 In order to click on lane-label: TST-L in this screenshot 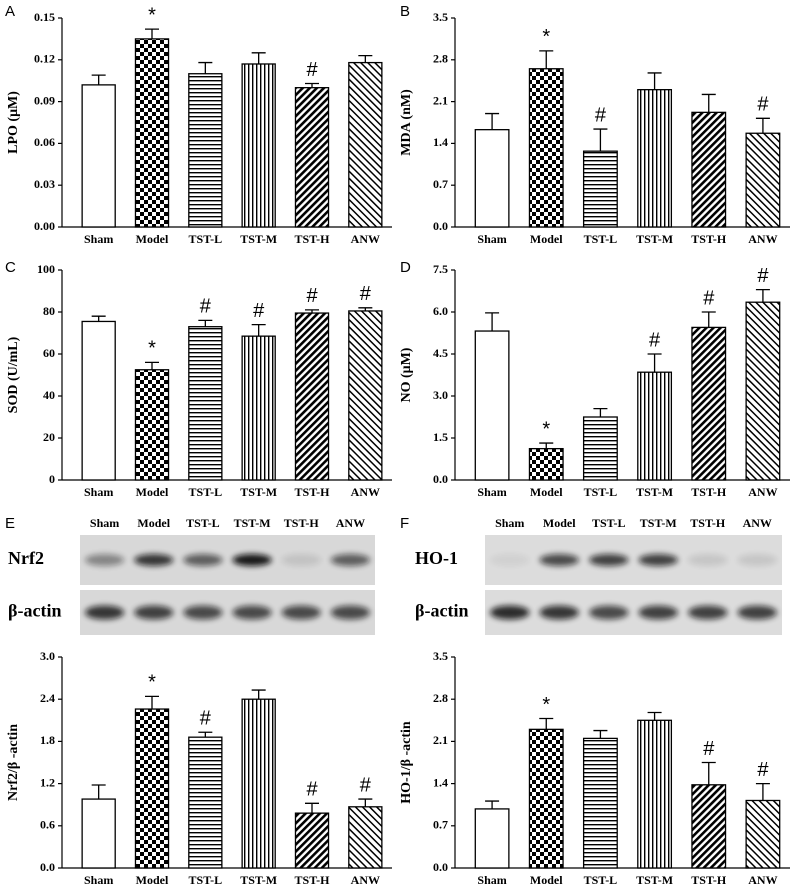, I will do `click(609, 523)`.